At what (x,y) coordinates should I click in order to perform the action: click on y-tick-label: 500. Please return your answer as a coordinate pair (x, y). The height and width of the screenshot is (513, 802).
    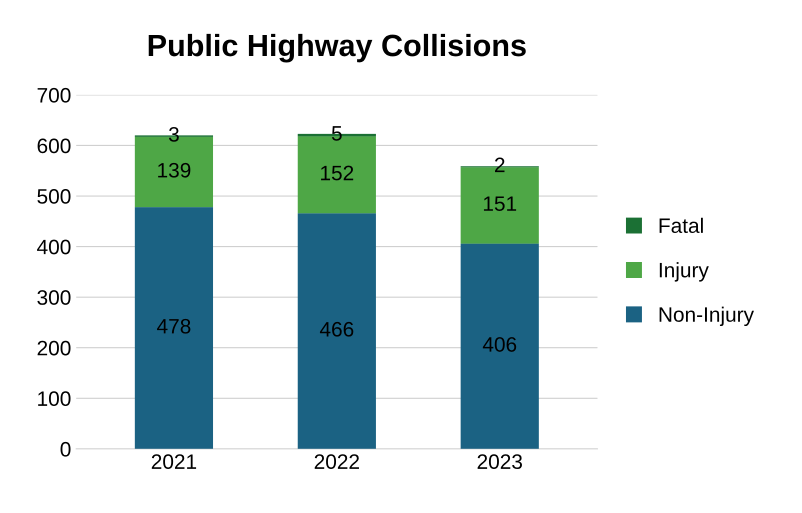
    Looking at the image, I should click on (54, 196).